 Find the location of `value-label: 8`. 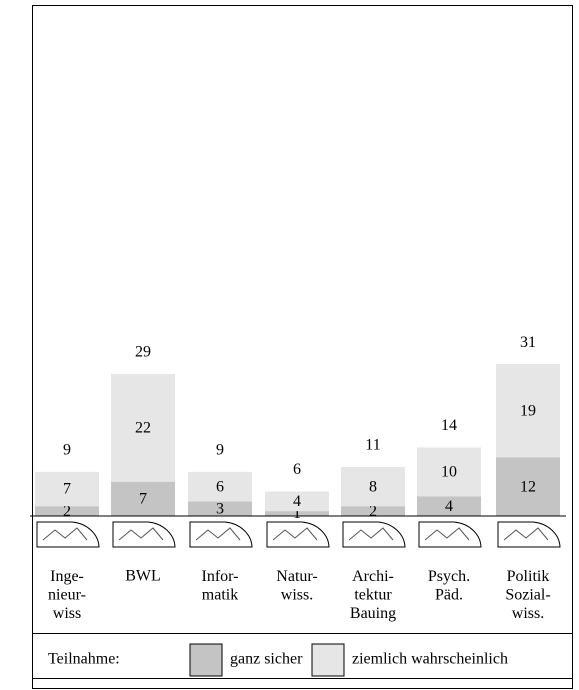

value-label: 8 is located at coordinates (373, 486).